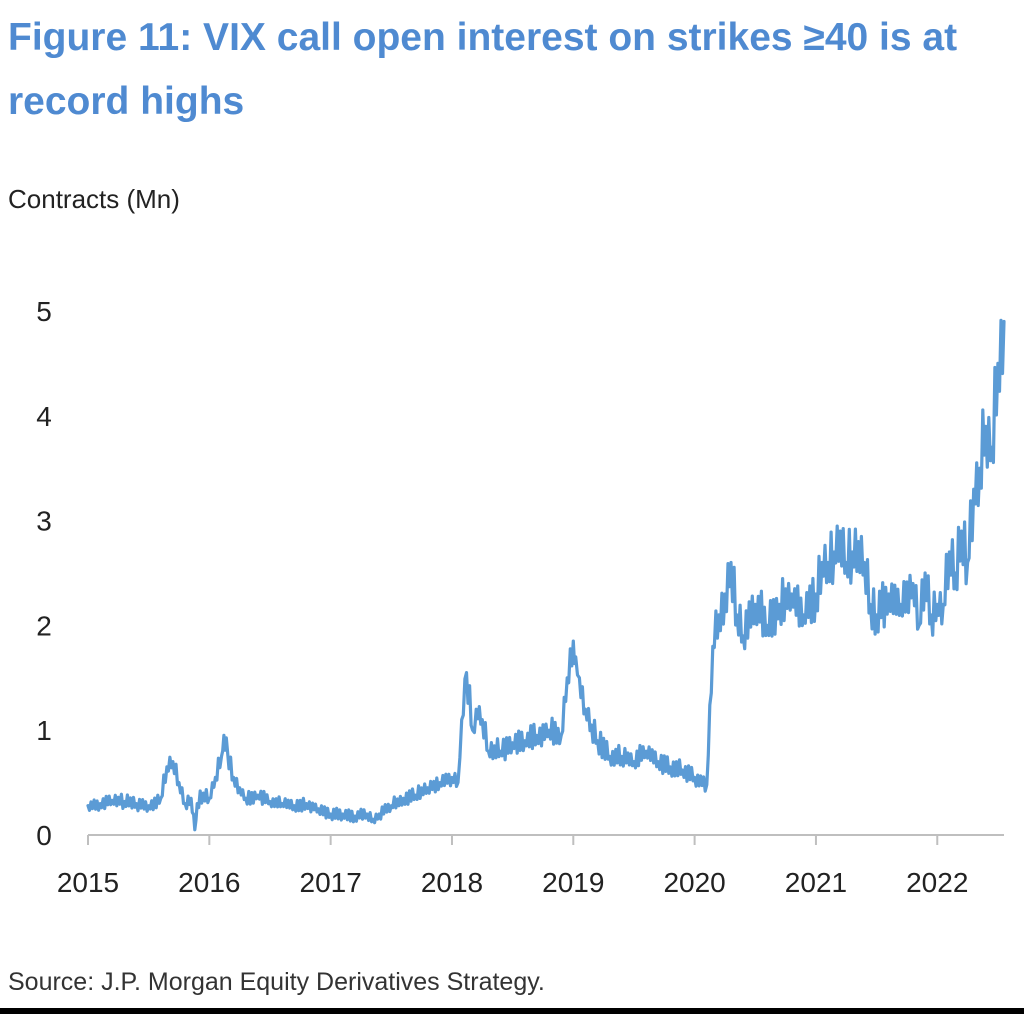  What do you see at coordinates (44, 730) in the screenshot?
I see `y-tick-label: 1` at bounding box center [44, 730].